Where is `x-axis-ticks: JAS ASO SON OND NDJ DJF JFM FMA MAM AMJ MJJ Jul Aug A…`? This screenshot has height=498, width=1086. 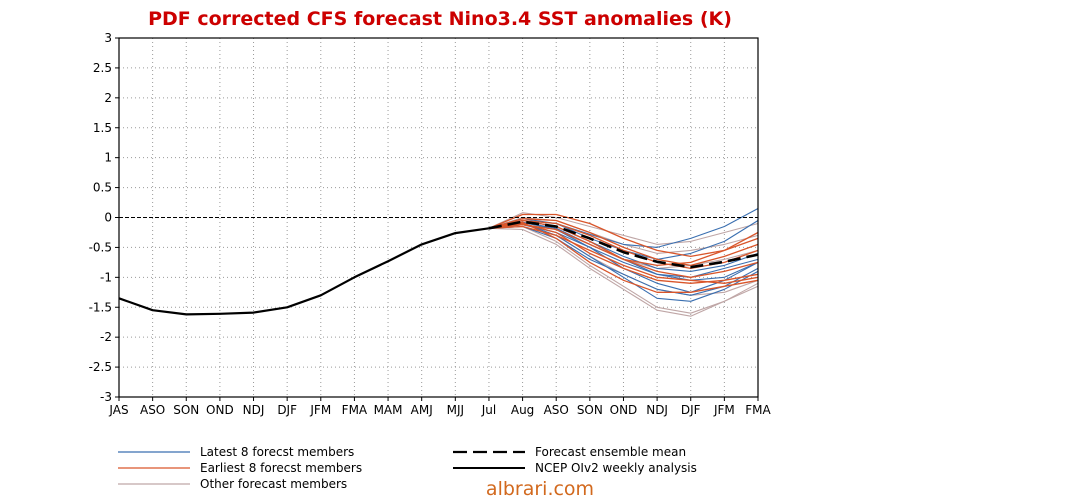 x-axis-ticks: JAS ASO SON OND NDJ DJF JFM FMA MAM AMJ MJJ Jul Aug A… is located at coordinates (440, 407).